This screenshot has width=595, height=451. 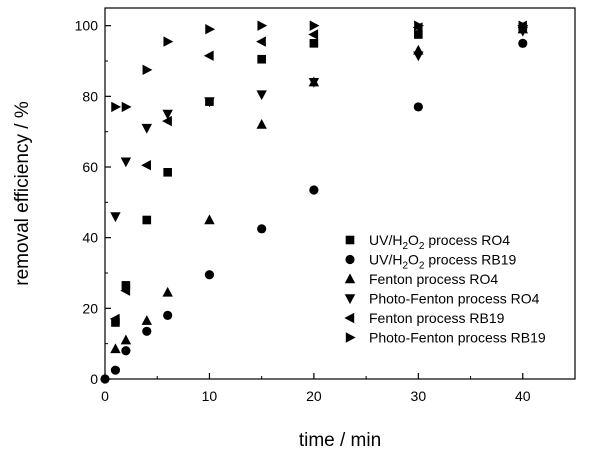 I want to click on x-axis-title: time / min, so click(x=340, y=440).